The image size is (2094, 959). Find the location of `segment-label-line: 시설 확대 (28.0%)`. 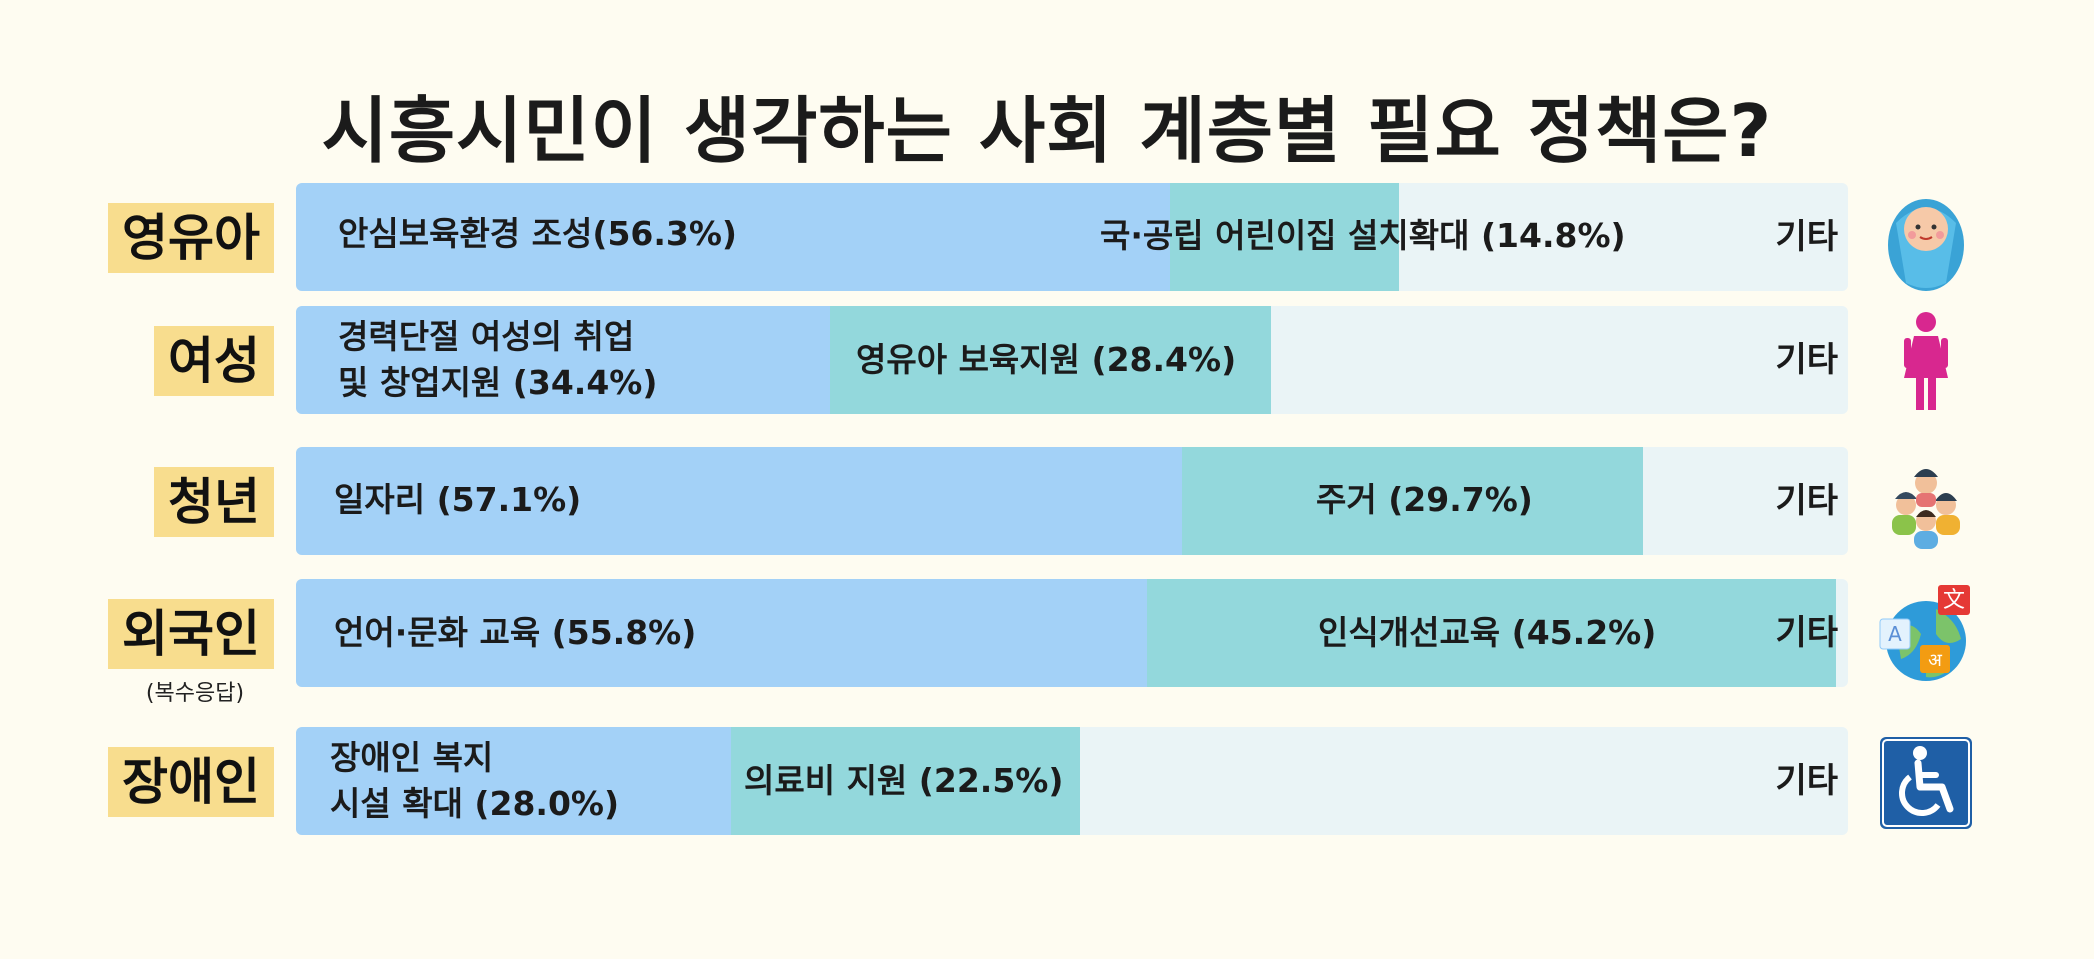

segment-label-line: 시설 확대 (28.0%) is located at coordinates (475, 803).